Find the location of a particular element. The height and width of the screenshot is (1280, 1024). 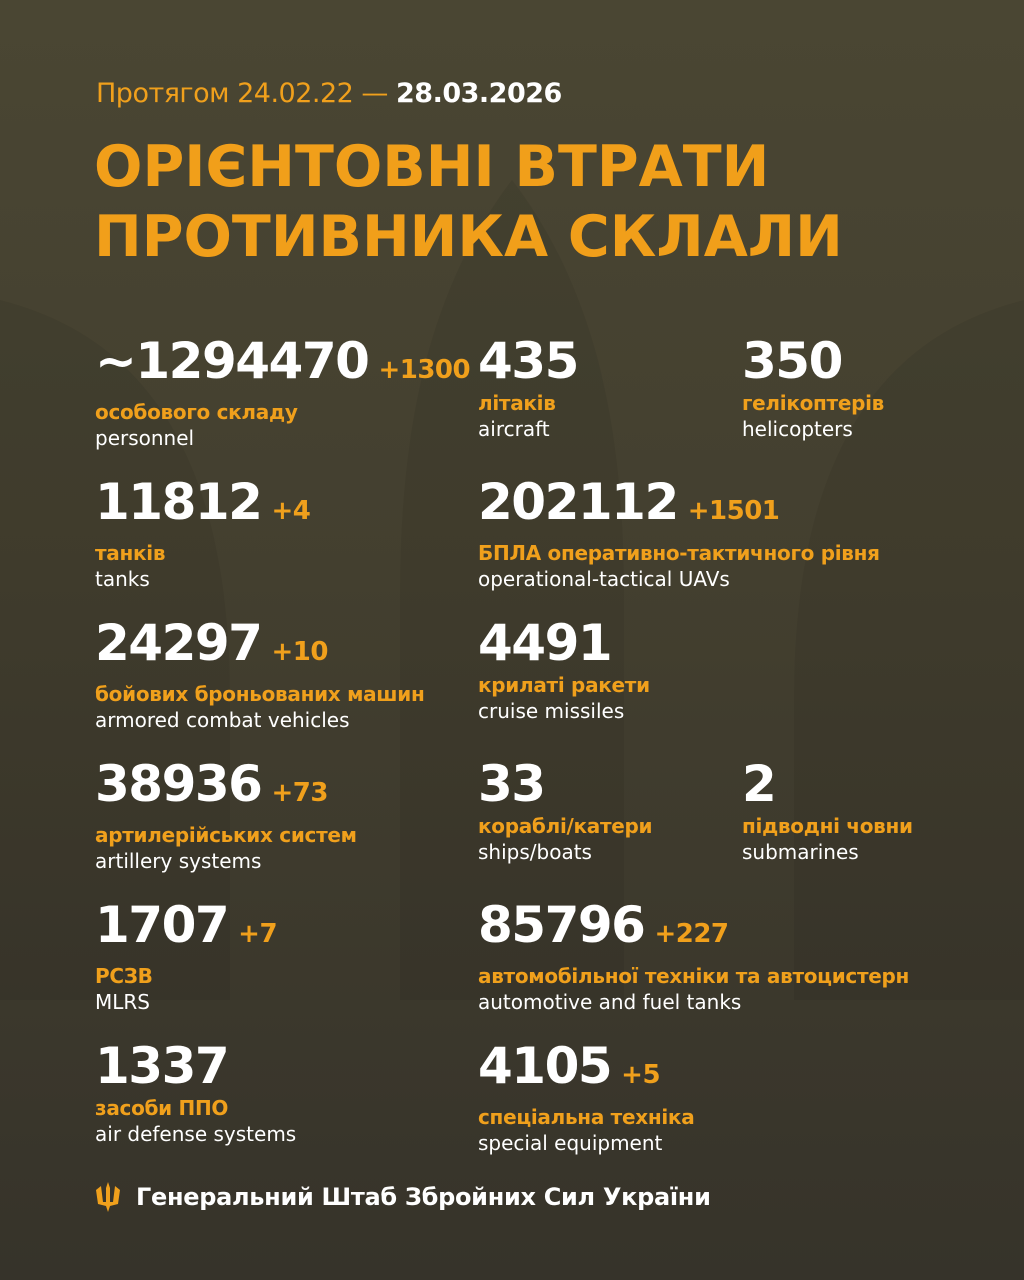

stat-number: 85796 is located at coordinates (562, 925).